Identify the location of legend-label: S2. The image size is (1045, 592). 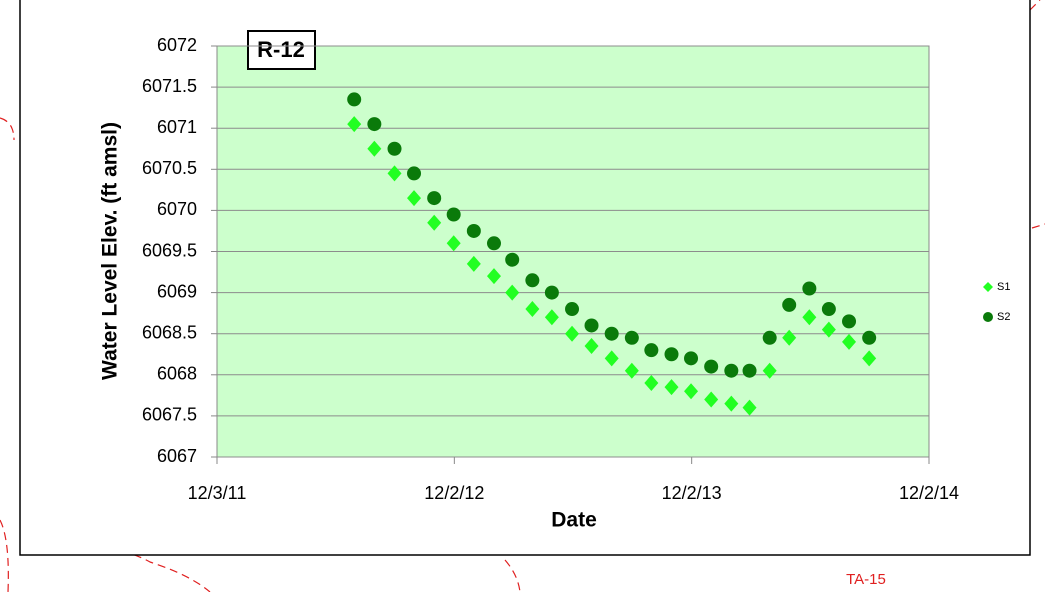
(1003, 317).